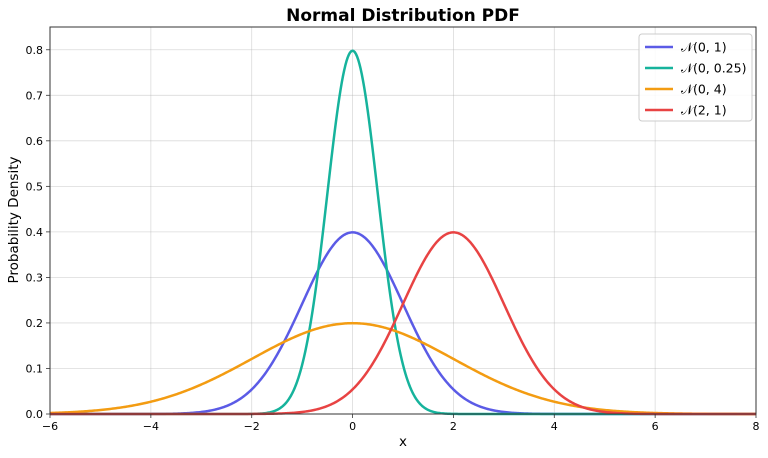  Describe the element at coordinates (352, 426) in the screenshot. I see `x-tick-label: 0` at that location.